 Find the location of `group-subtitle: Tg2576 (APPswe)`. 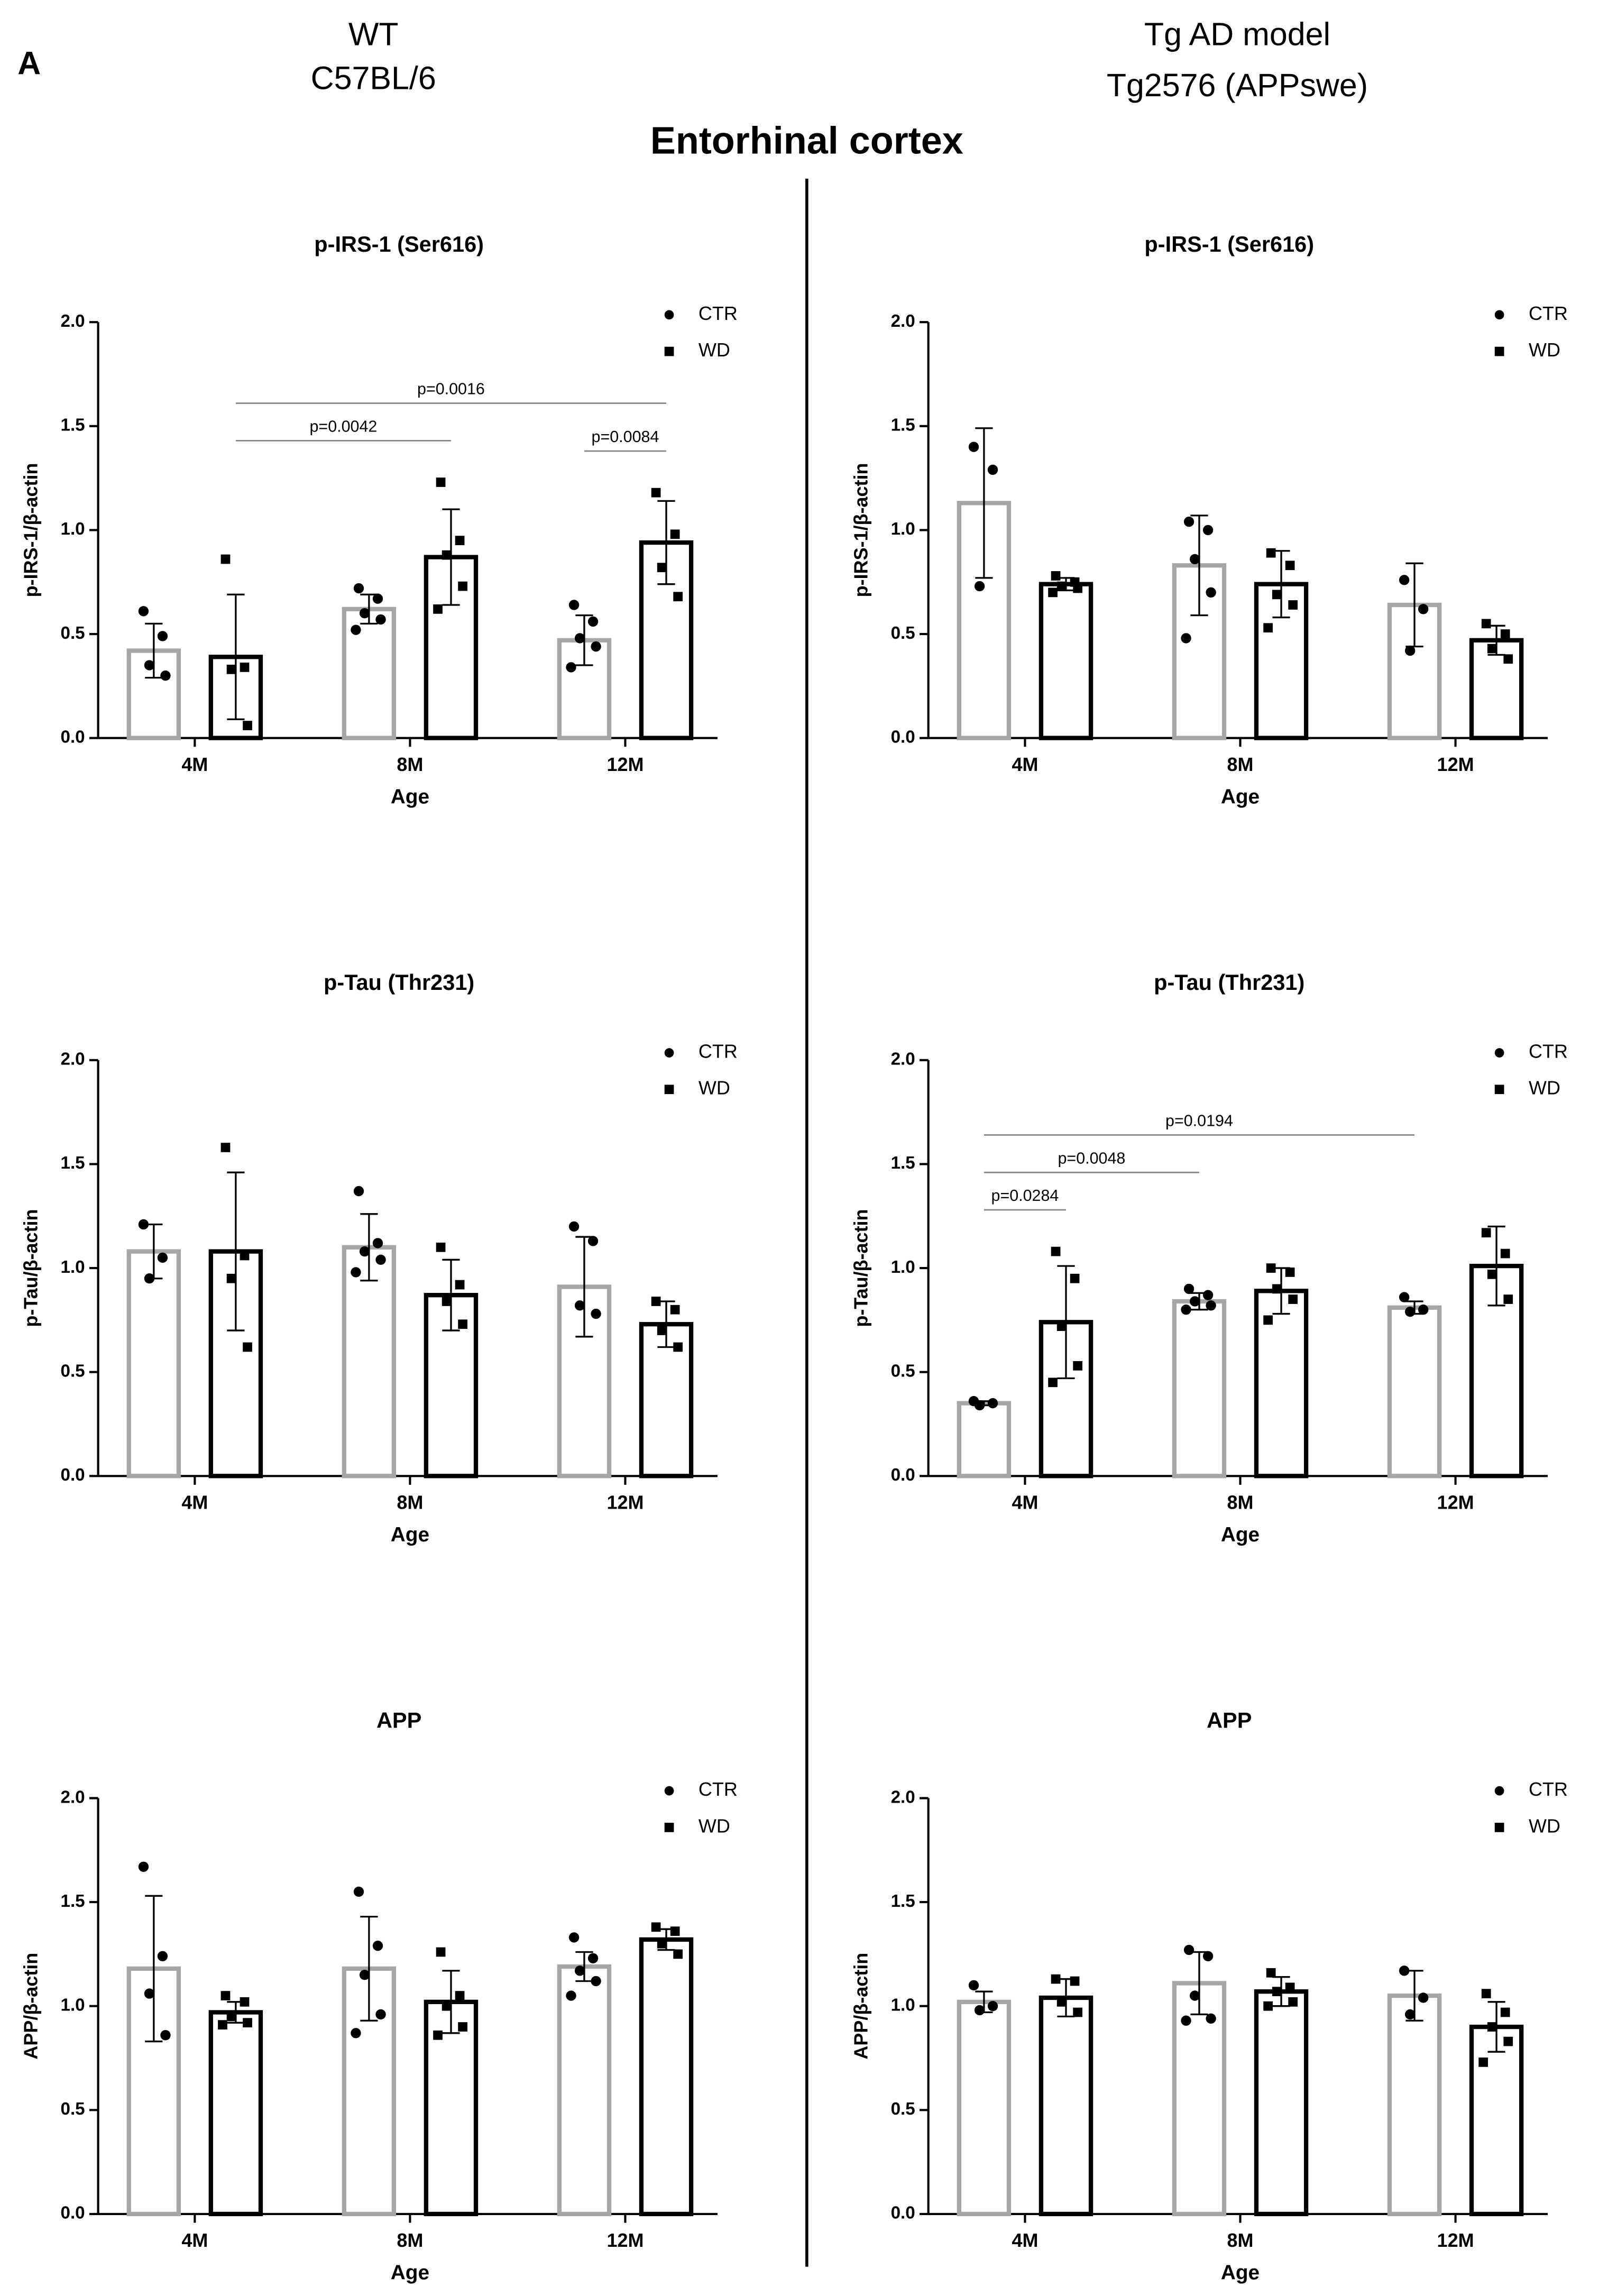

group-subtitle: Tg2576 (APPswe) is located at coordinates (1237, 85).